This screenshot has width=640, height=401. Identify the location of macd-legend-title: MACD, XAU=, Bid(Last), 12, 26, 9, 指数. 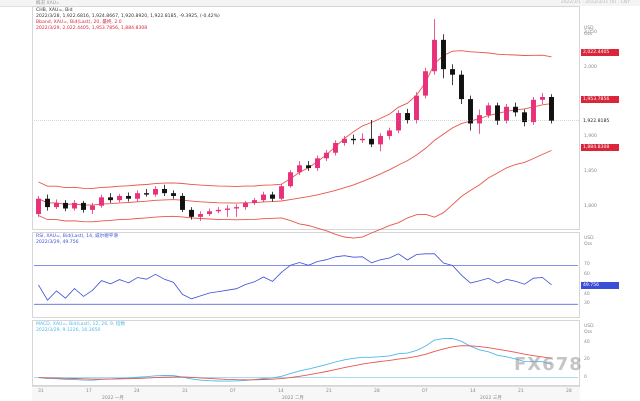
(81, 324).